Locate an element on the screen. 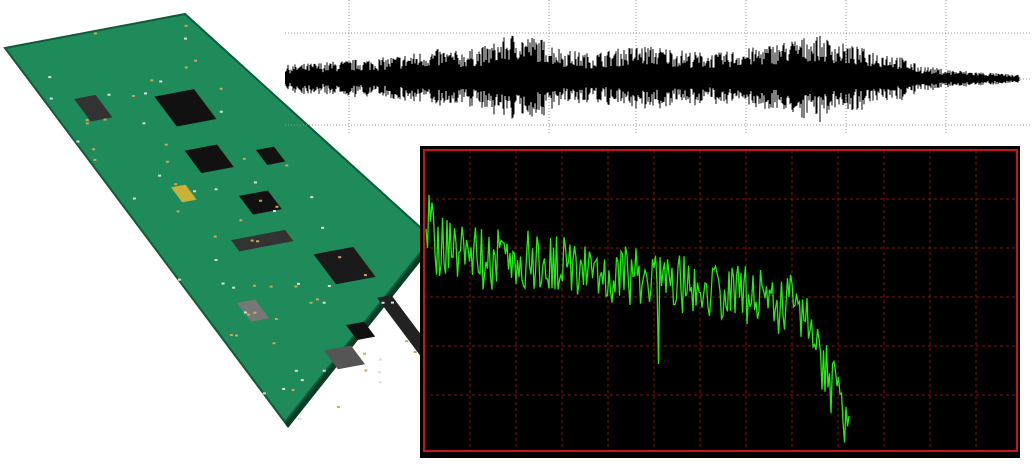 Image resolution: width=1032 pixels, height=464 pixels. header-pins is located at coordinates (253, 310).